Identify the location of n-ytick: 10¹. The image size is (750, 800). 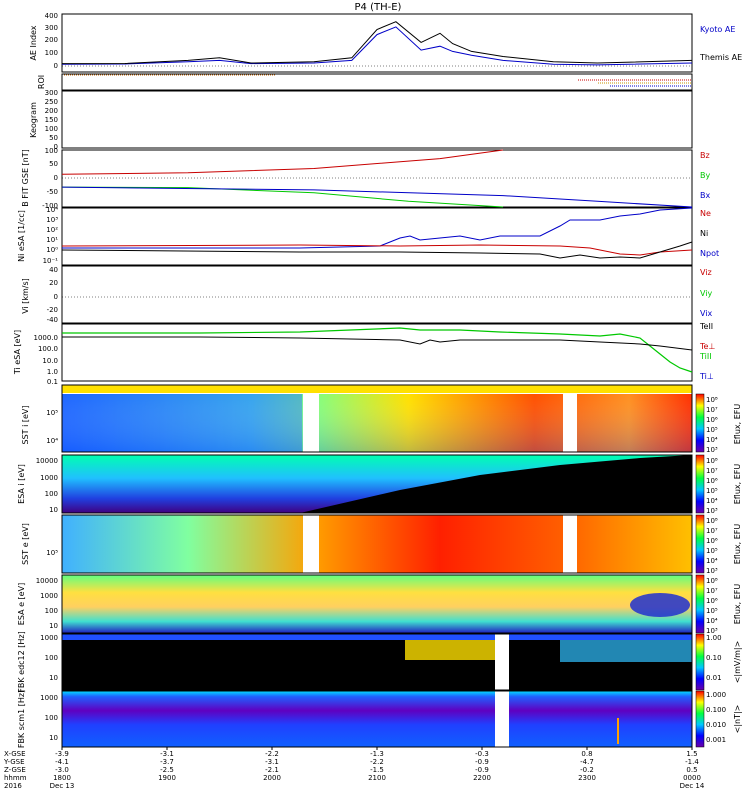
(52, 240).